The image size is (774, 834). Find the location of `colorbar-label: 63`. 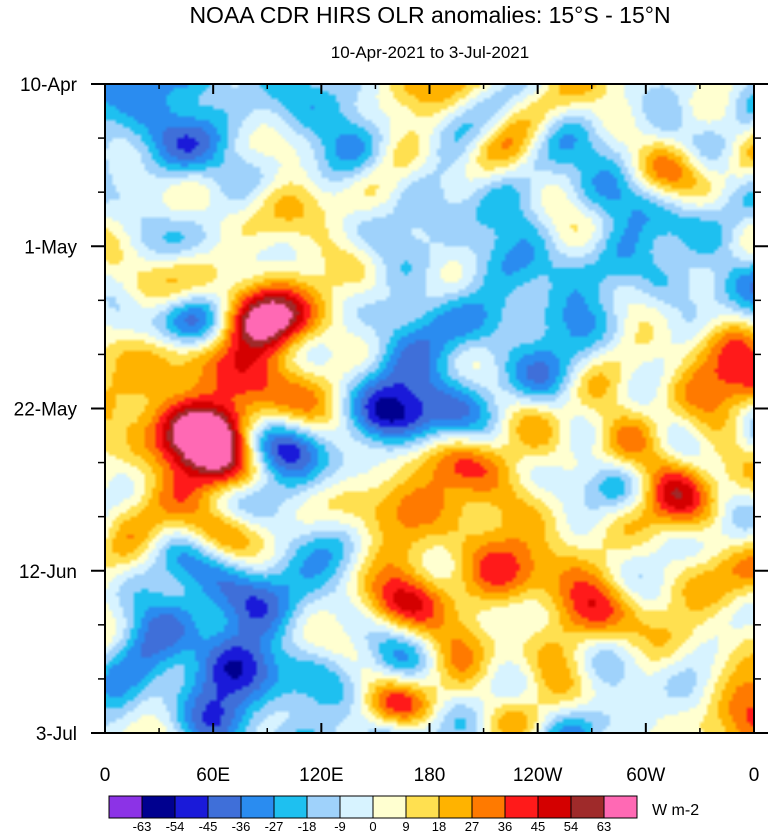

colorbar-label: 63 is located at coordinates (604, 826).